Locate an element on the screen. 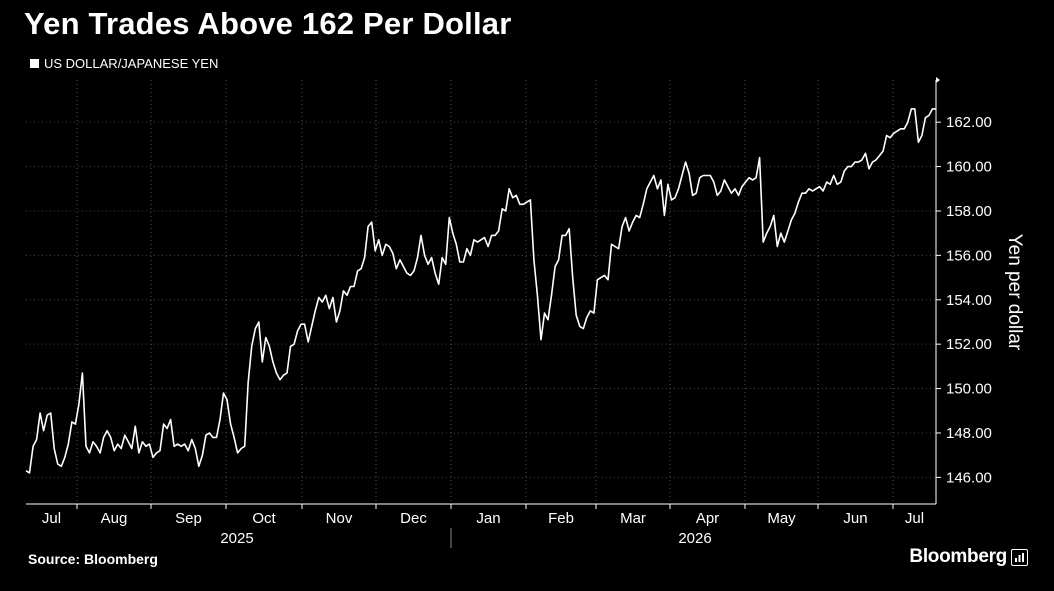  y-tick-label: 152.00 is located at coordinates (969, 344).